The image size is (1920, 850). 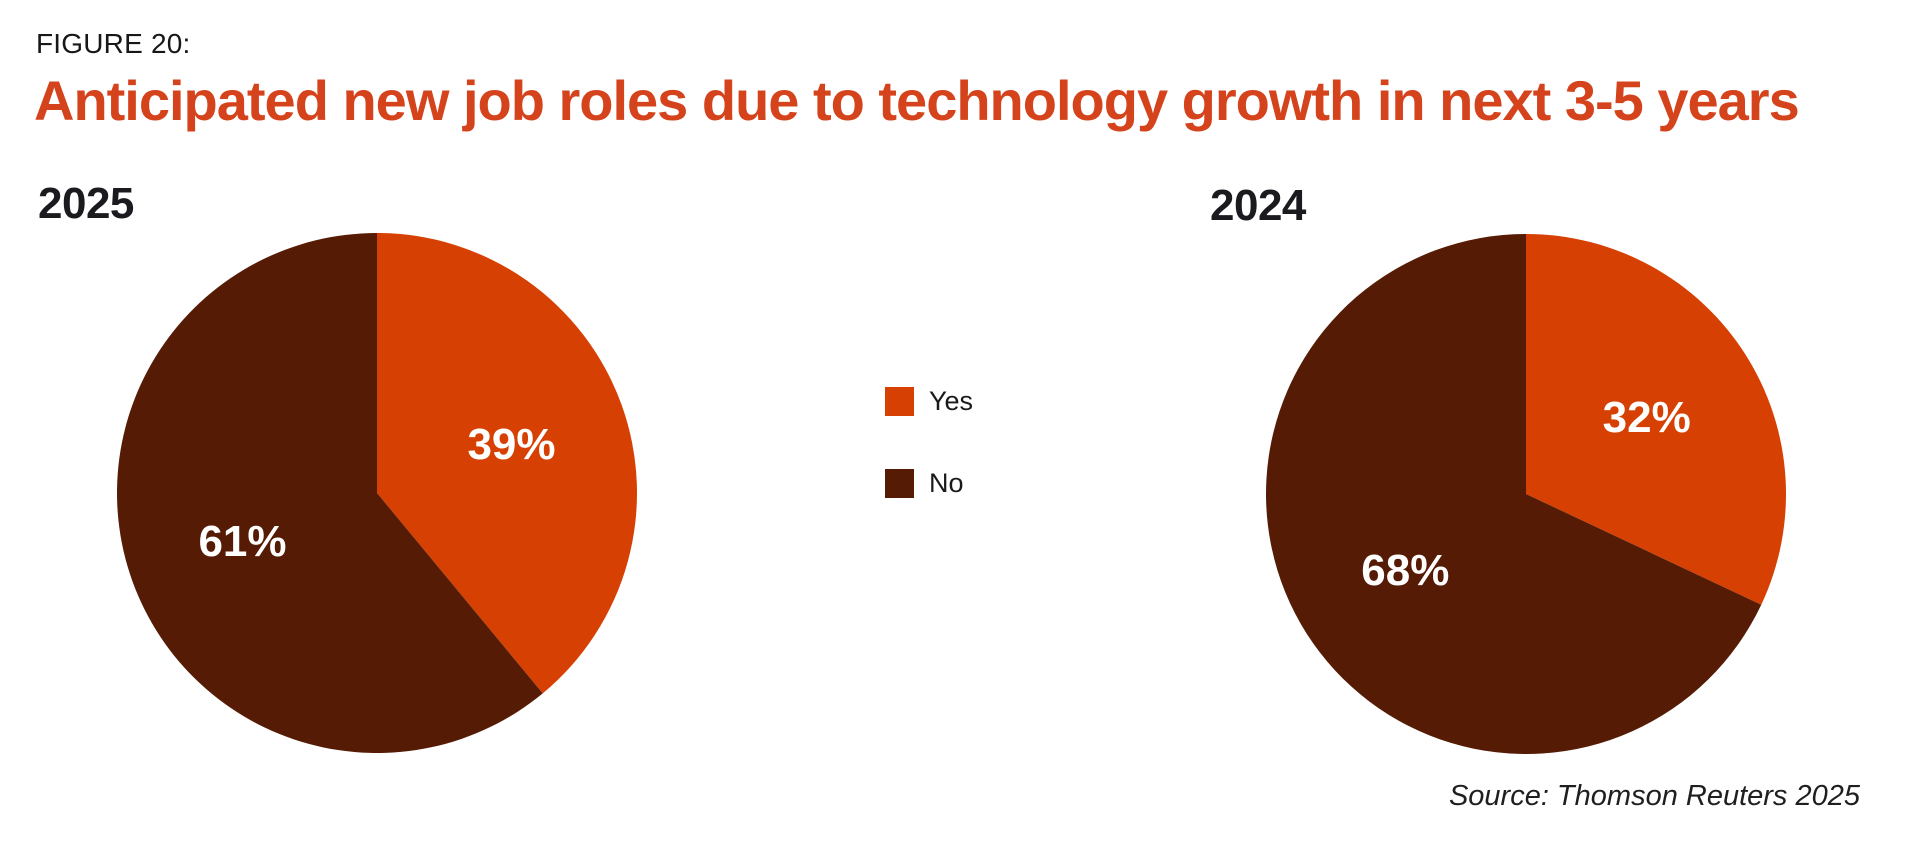 What do you see at coordinates (511, 444) in the screenshot?
I see `pie-value-label-yes-2025: 39%` at bounding box center [511, 444].